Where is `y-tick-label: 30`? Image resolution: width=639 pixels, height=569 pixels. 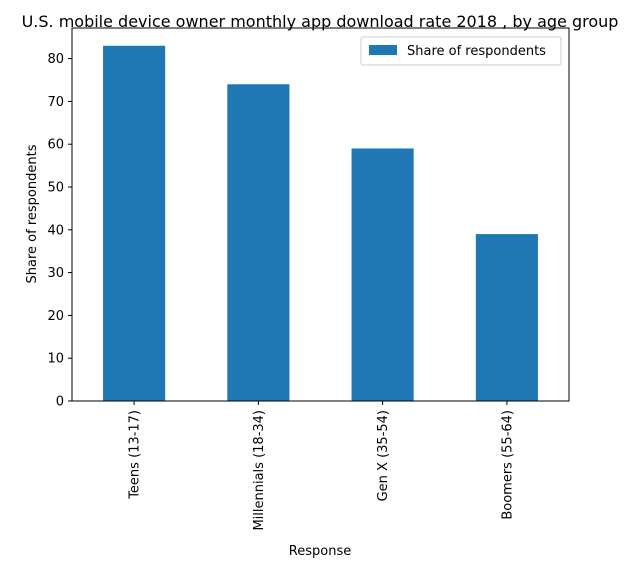 y-tick-label: 30 is located at coordinates (55, 273).